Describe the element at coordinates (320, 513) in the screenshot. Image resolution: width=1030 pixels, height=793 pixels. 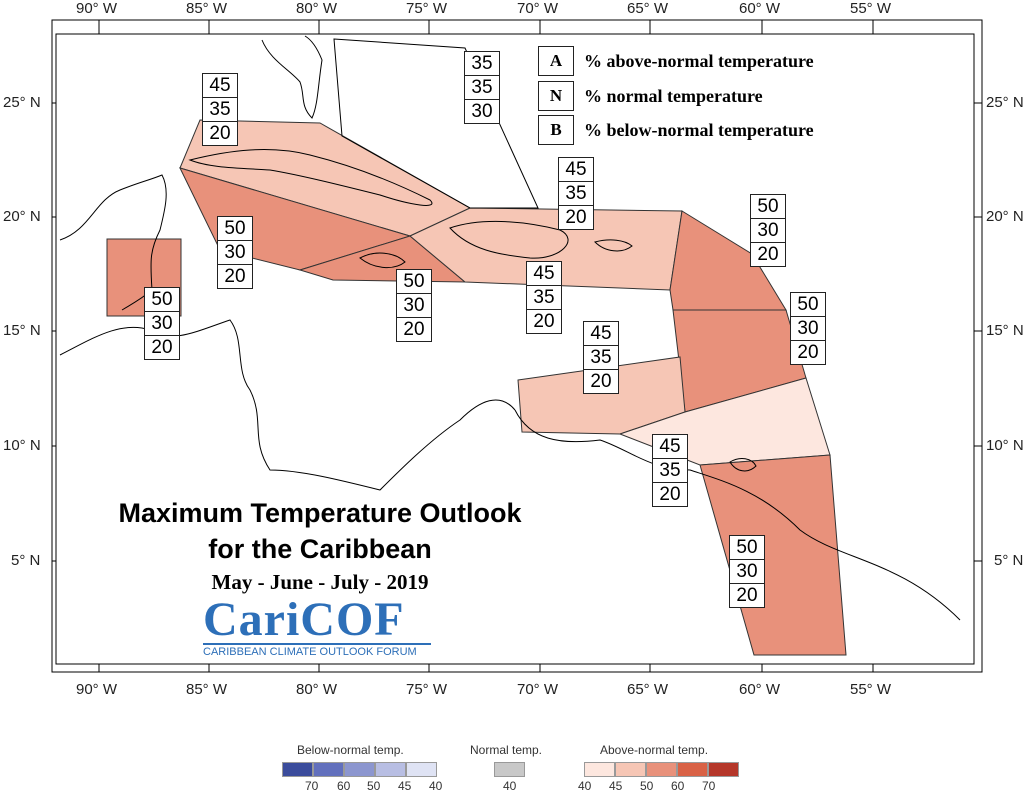
I see `map-title-line1: Maximum Temperature Outlook` at that location.